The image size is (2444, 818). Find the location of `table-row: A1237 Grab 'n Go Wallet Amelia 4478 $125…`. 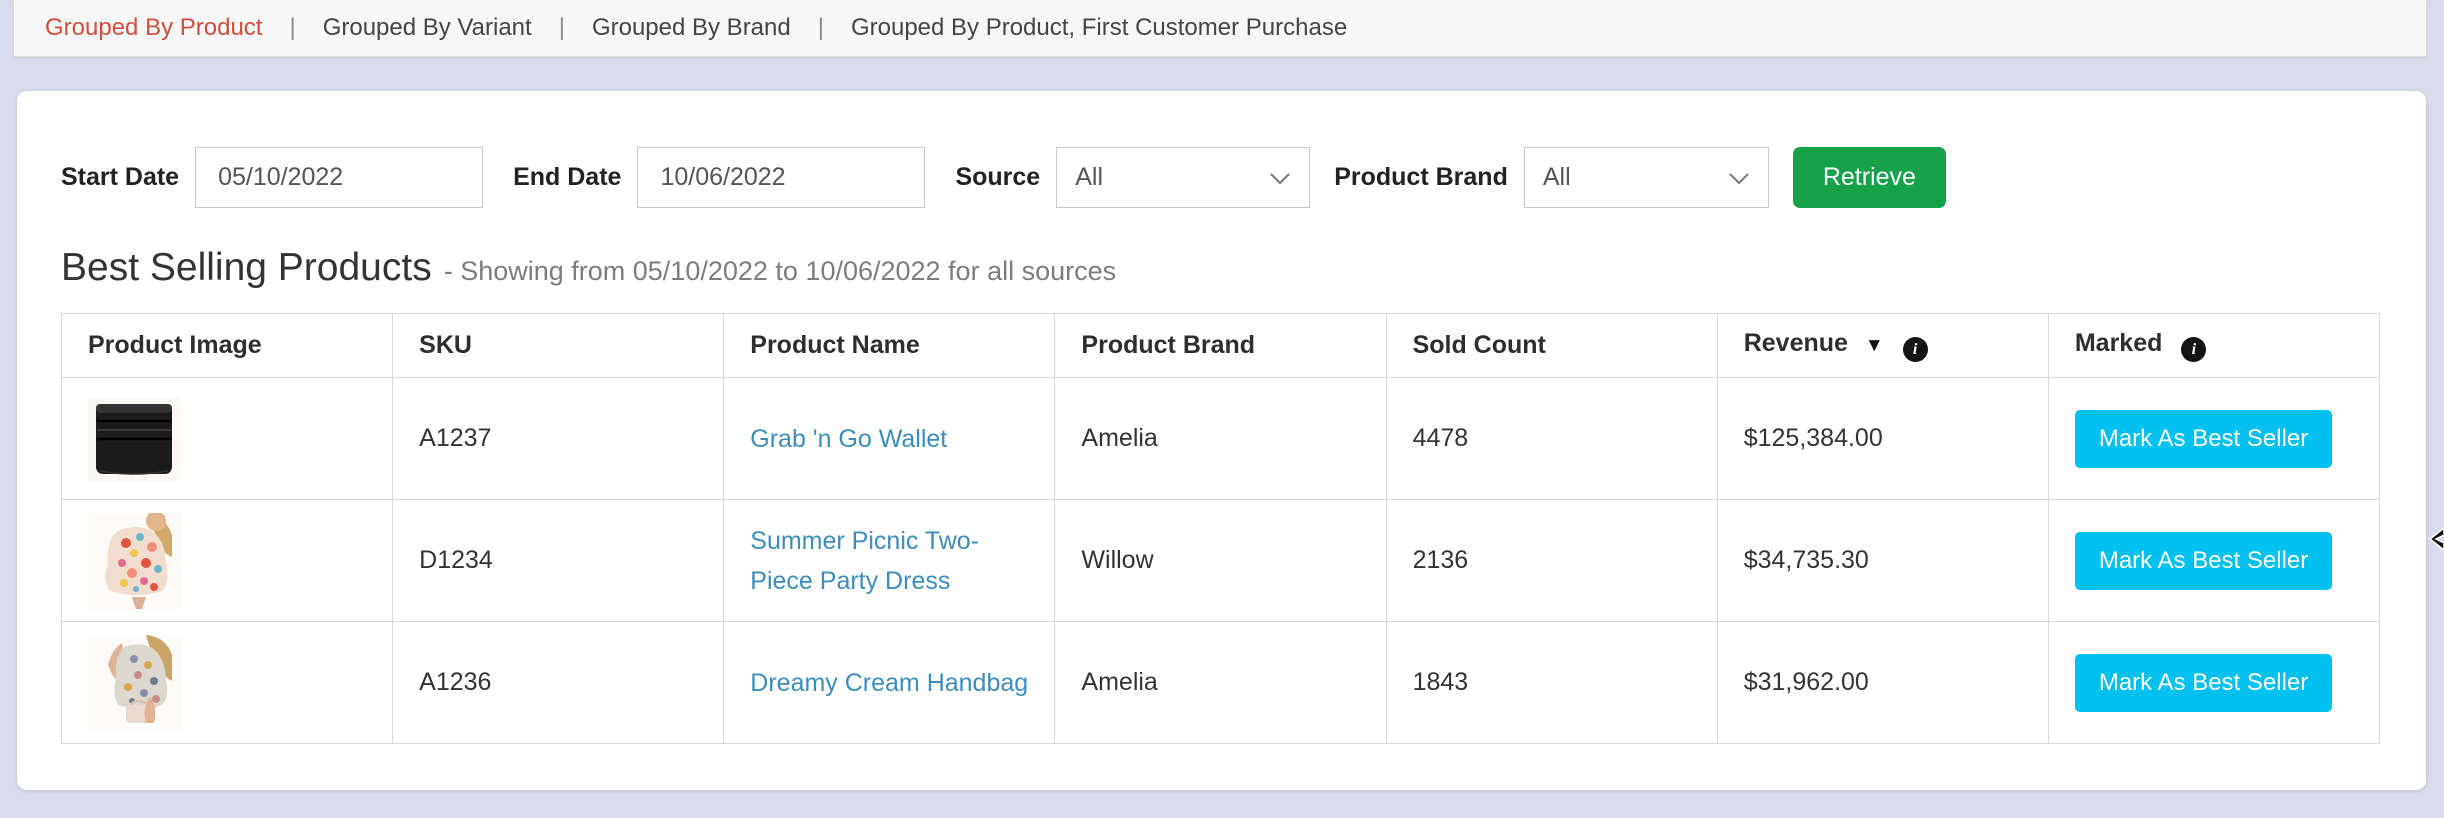

table-row: A1237 Grab 'n Go Wallet Amelia 4478 $125… is located at coordinates (1220, 438).